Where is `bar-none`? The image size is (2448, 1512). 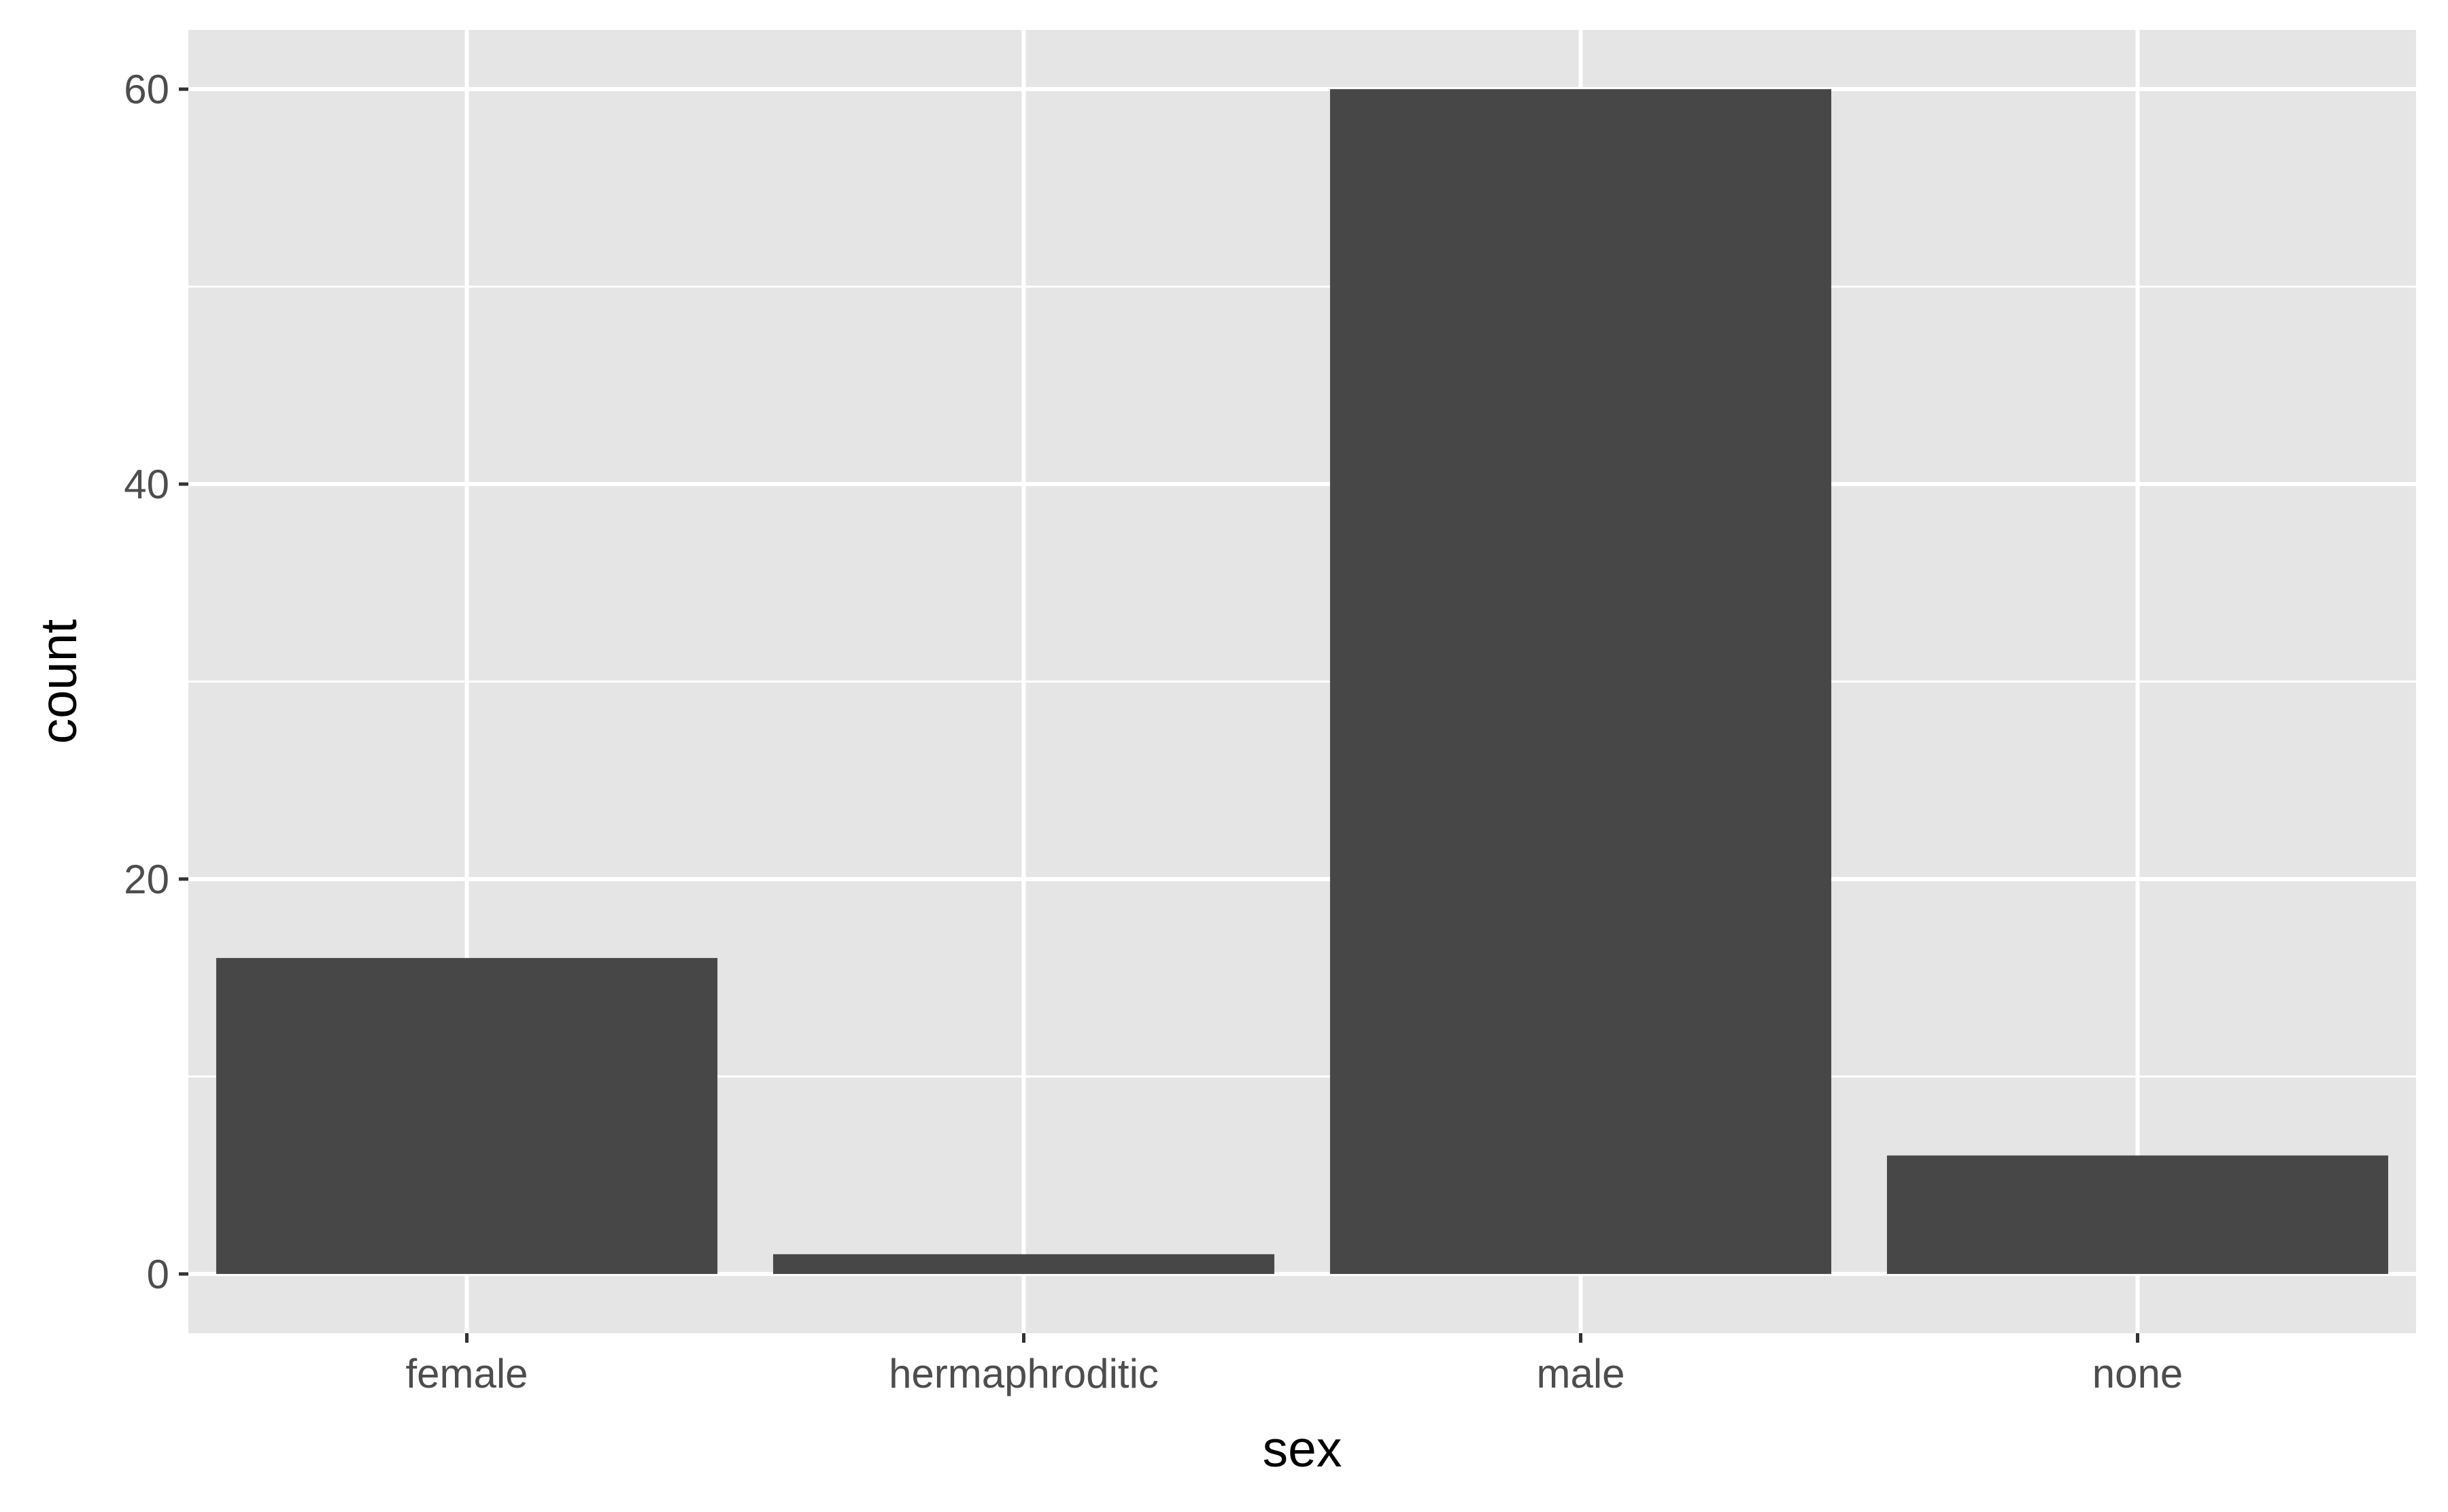 bar-none is located at coordinates (2137, 1214).